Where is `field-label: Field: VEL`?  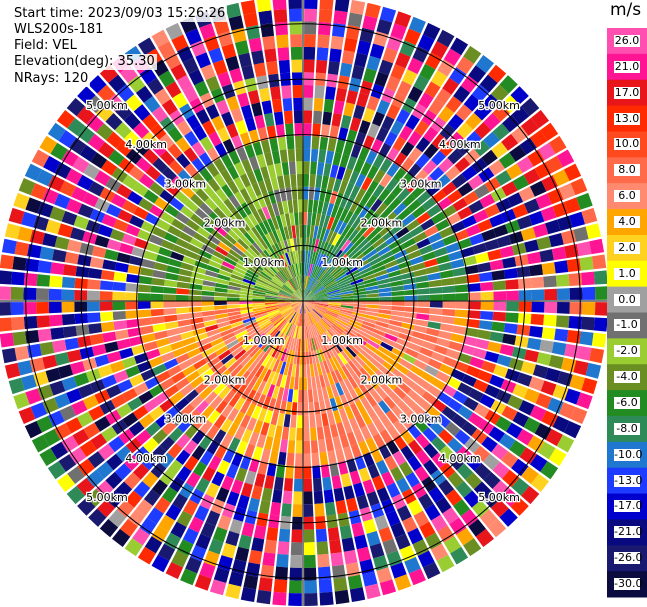
field-label: Field: VEL is located at coordinates (45, 46).